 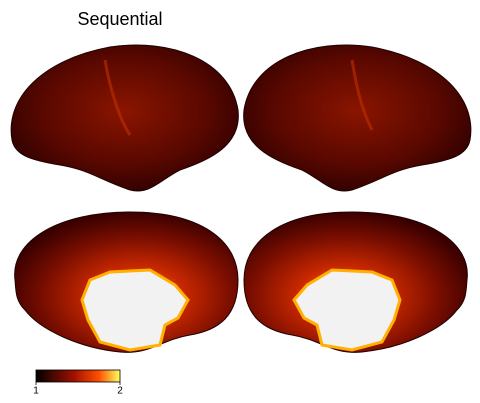 I want to click on title: Sequential, so click(x=119, y=19).